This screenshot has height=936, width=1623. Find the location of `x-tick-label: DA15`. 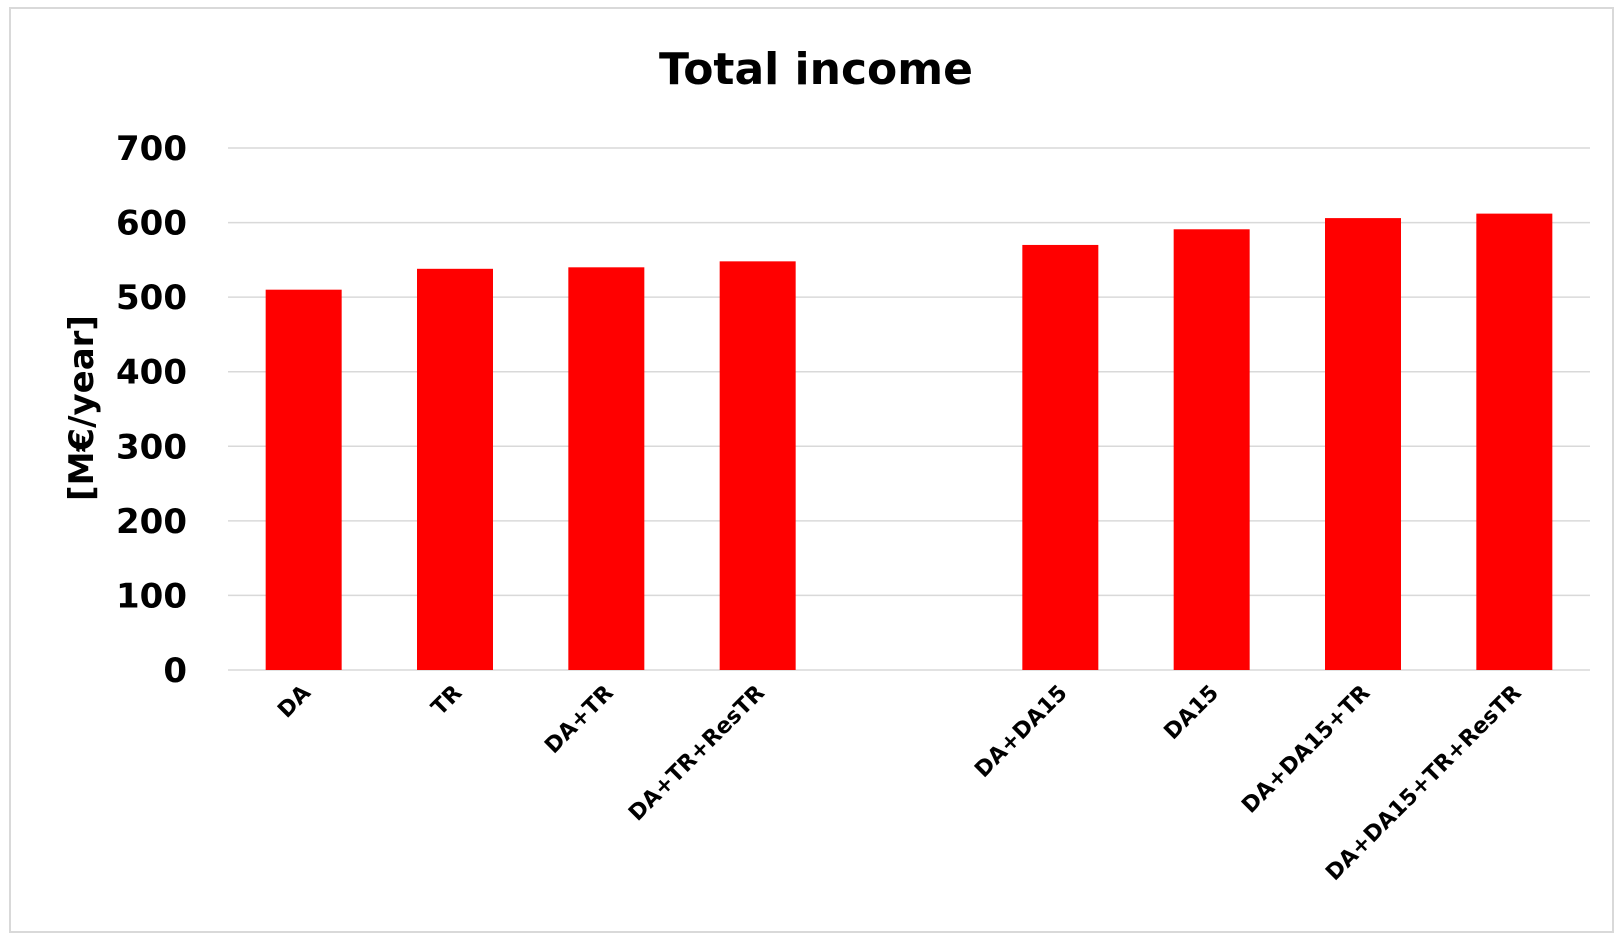

x-tick-label: DA15 is located at coordinates (1192, 713).